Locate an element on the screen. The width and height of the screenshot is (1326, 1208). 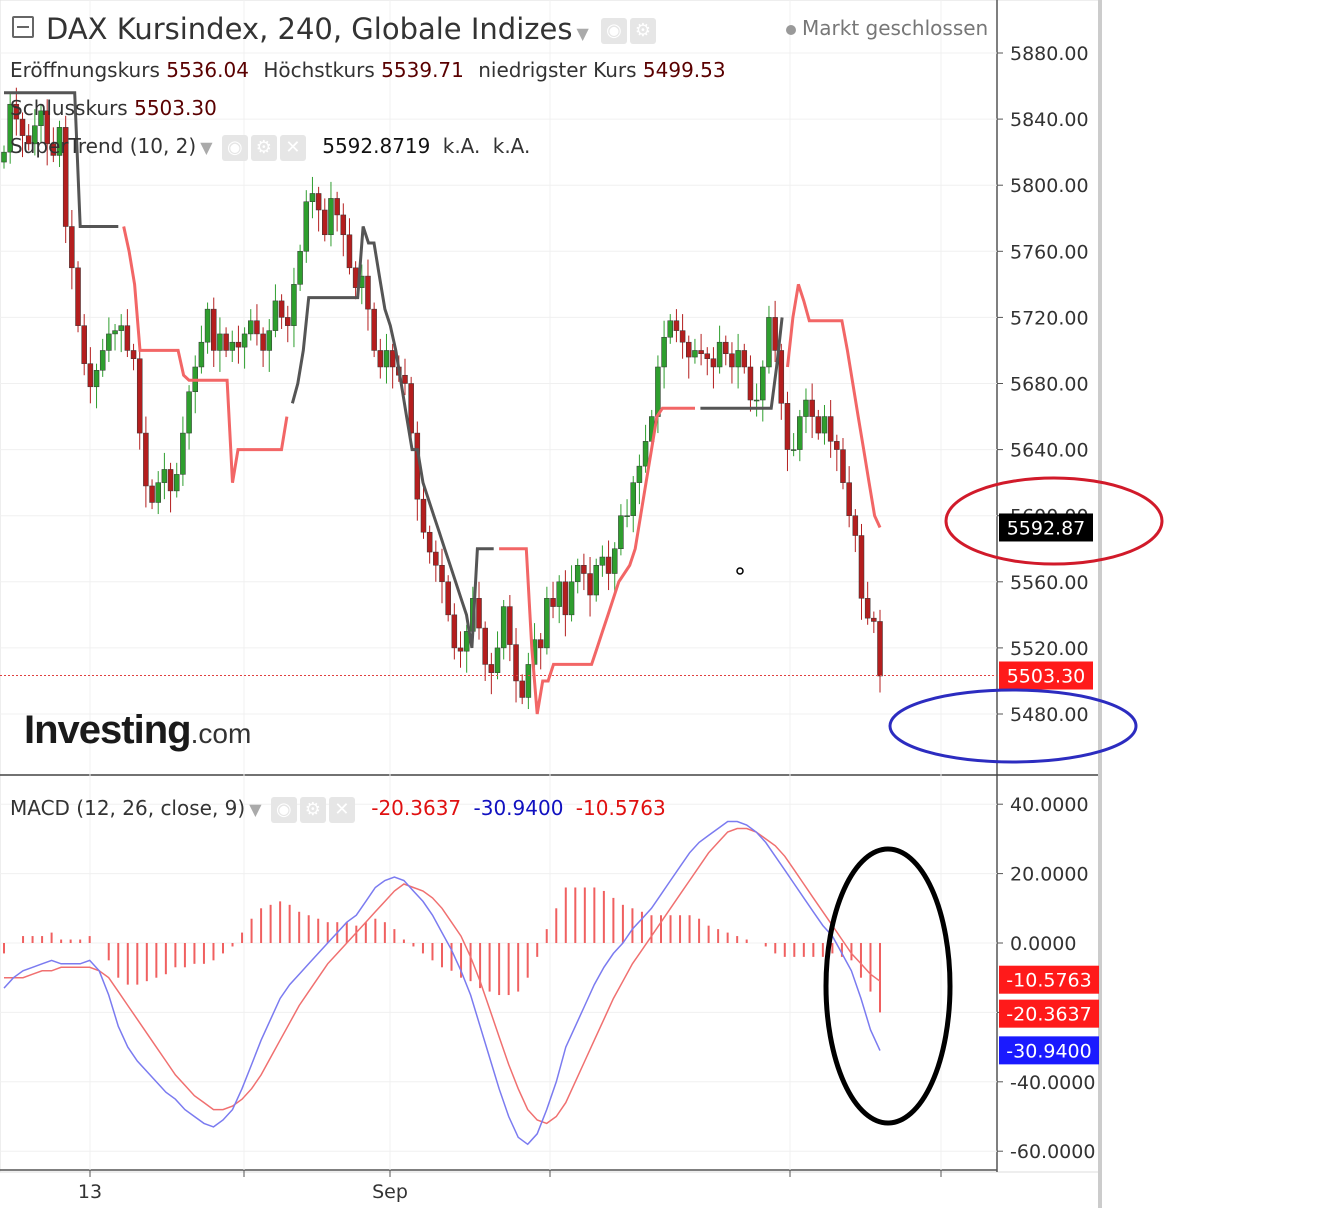
macd-value-label: -30.9400 is located at coordinates (1048, 1051).